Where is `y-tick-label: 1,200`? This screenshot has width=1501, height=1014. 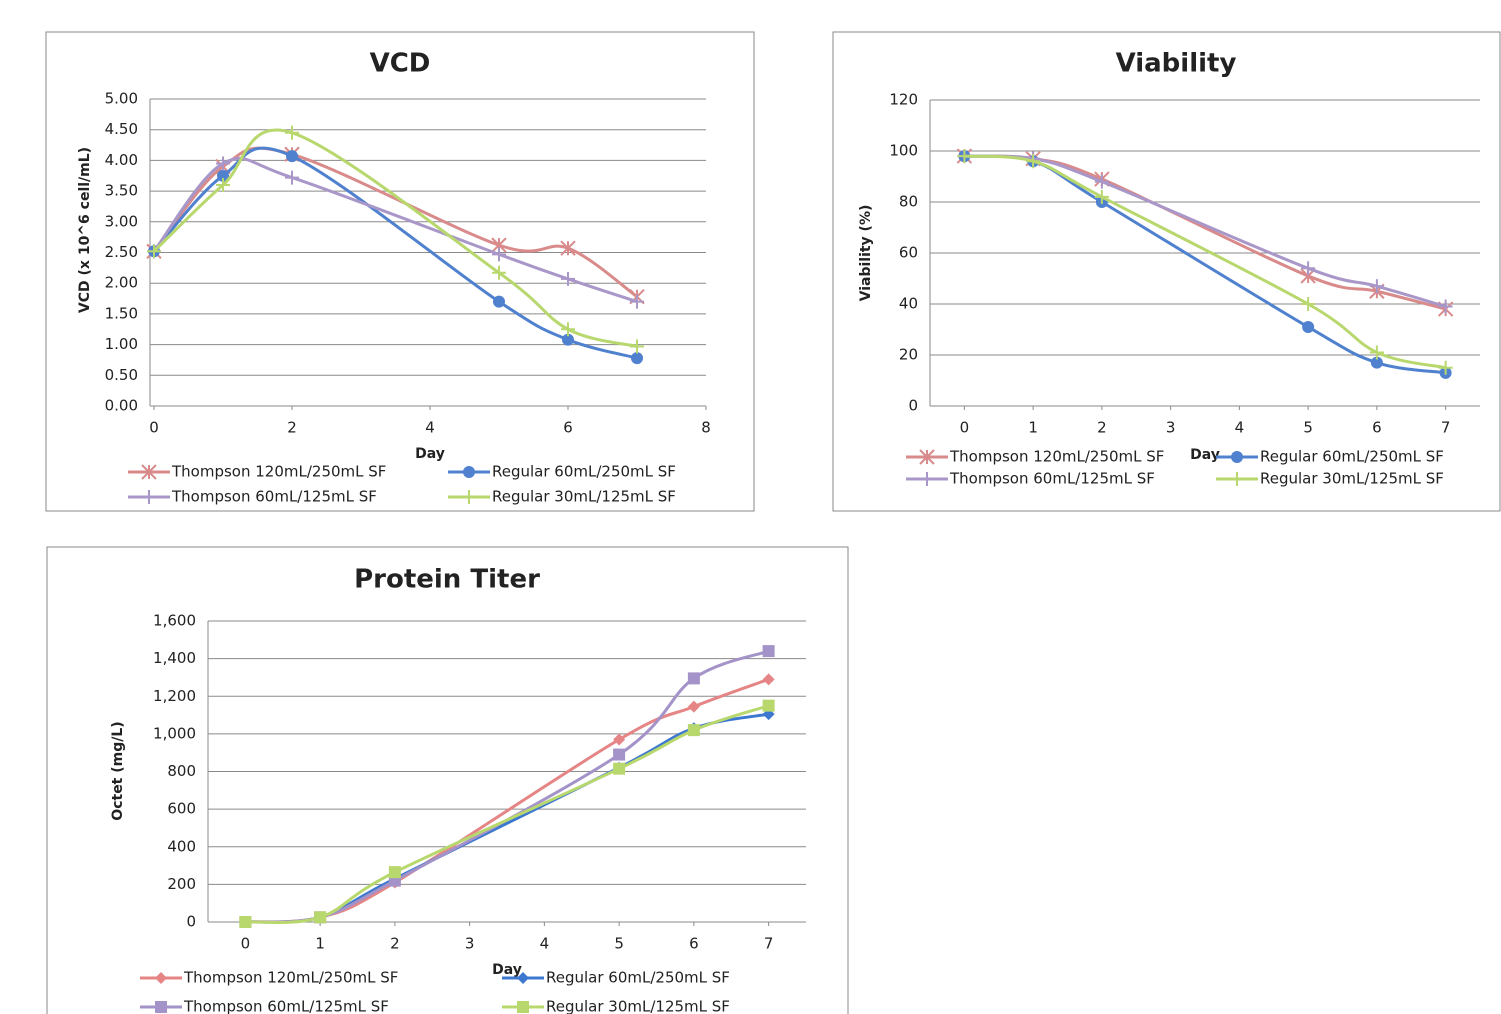
y-tick-label: 1,200 is located at coordinates (174, 696).